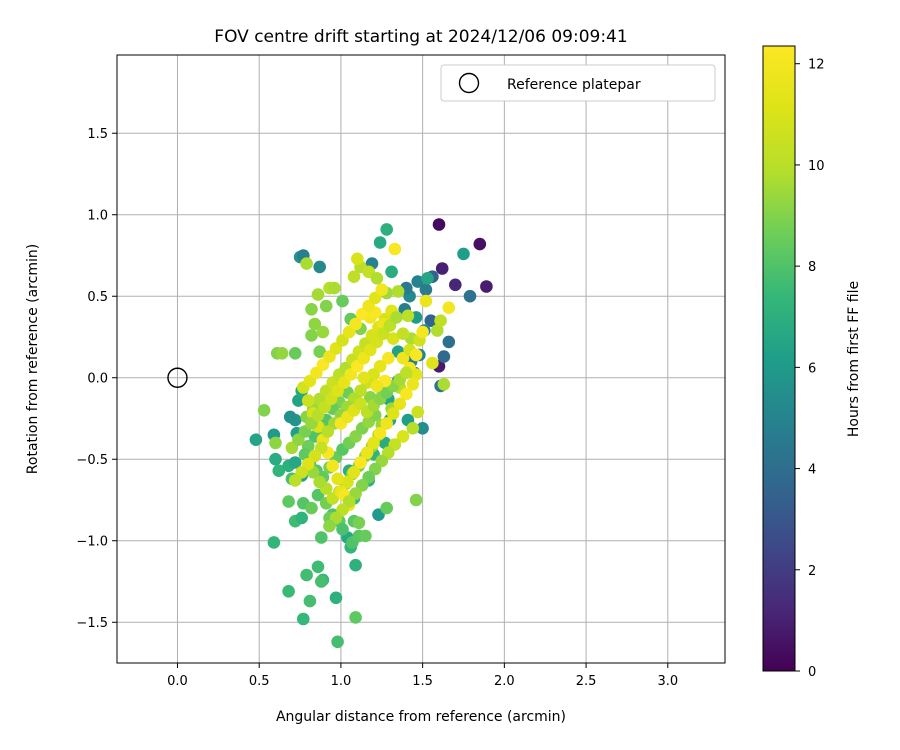 The height and width of the screenshot is (750, 900). I want to click on x-tick-label: 1.5, so click(422, 681).